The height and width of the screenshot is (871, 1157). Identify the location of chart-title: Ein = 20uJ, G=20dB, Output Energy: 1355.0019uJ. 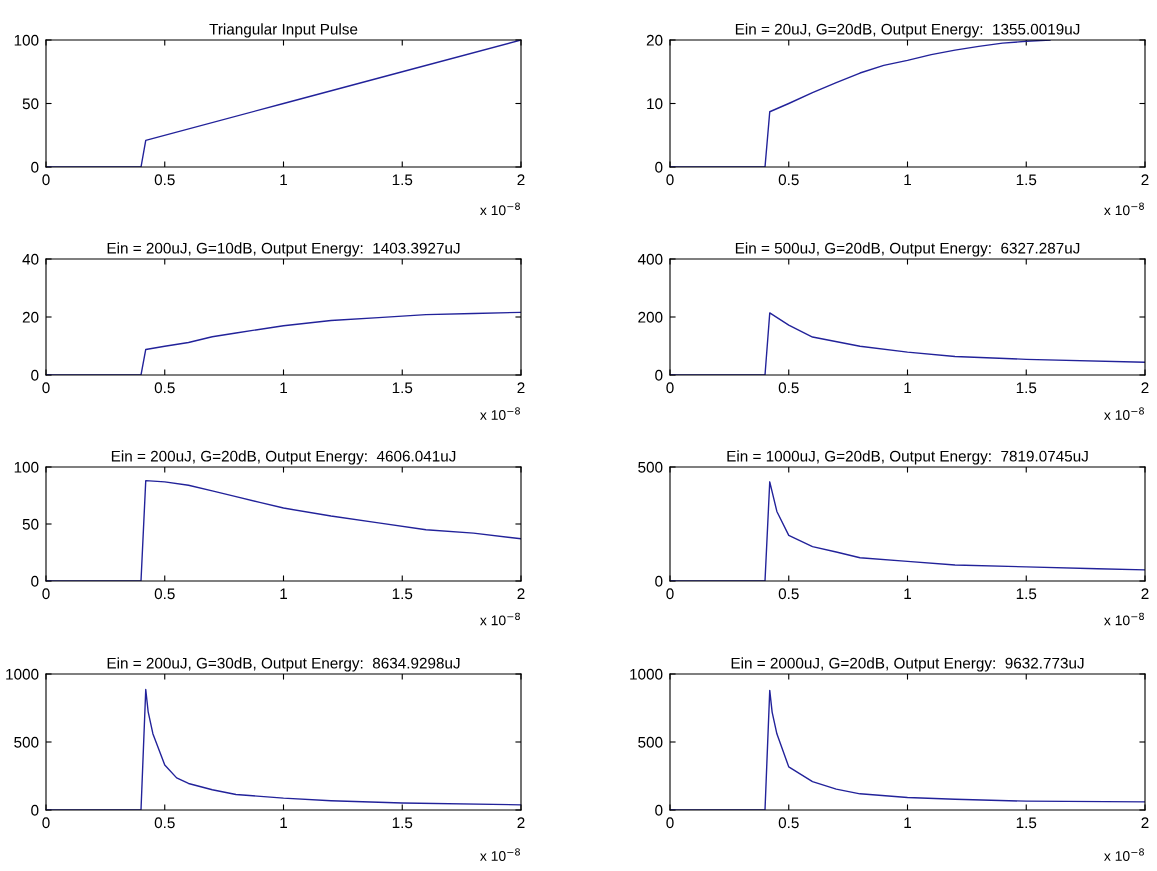
(907, 30).